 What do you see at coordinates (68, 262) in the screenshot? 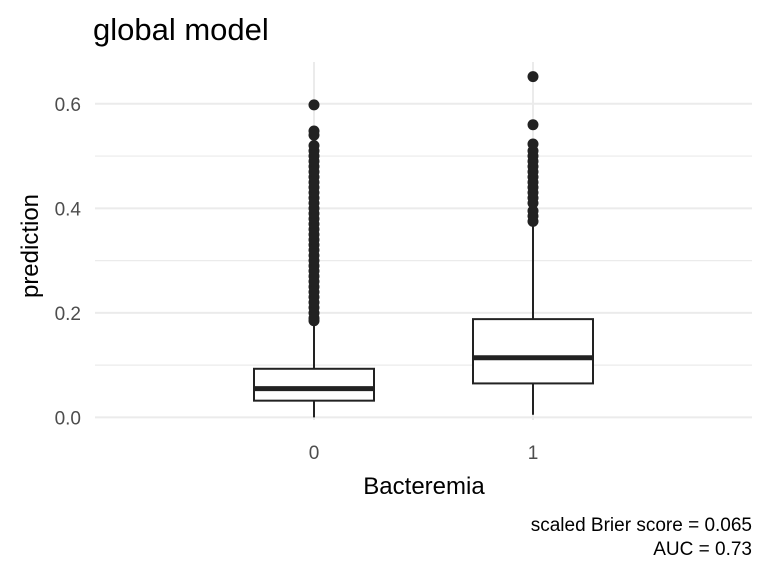
I see `y-axis: 0.0 0.2 0.4 0.6` at bounding box center [68, 262].